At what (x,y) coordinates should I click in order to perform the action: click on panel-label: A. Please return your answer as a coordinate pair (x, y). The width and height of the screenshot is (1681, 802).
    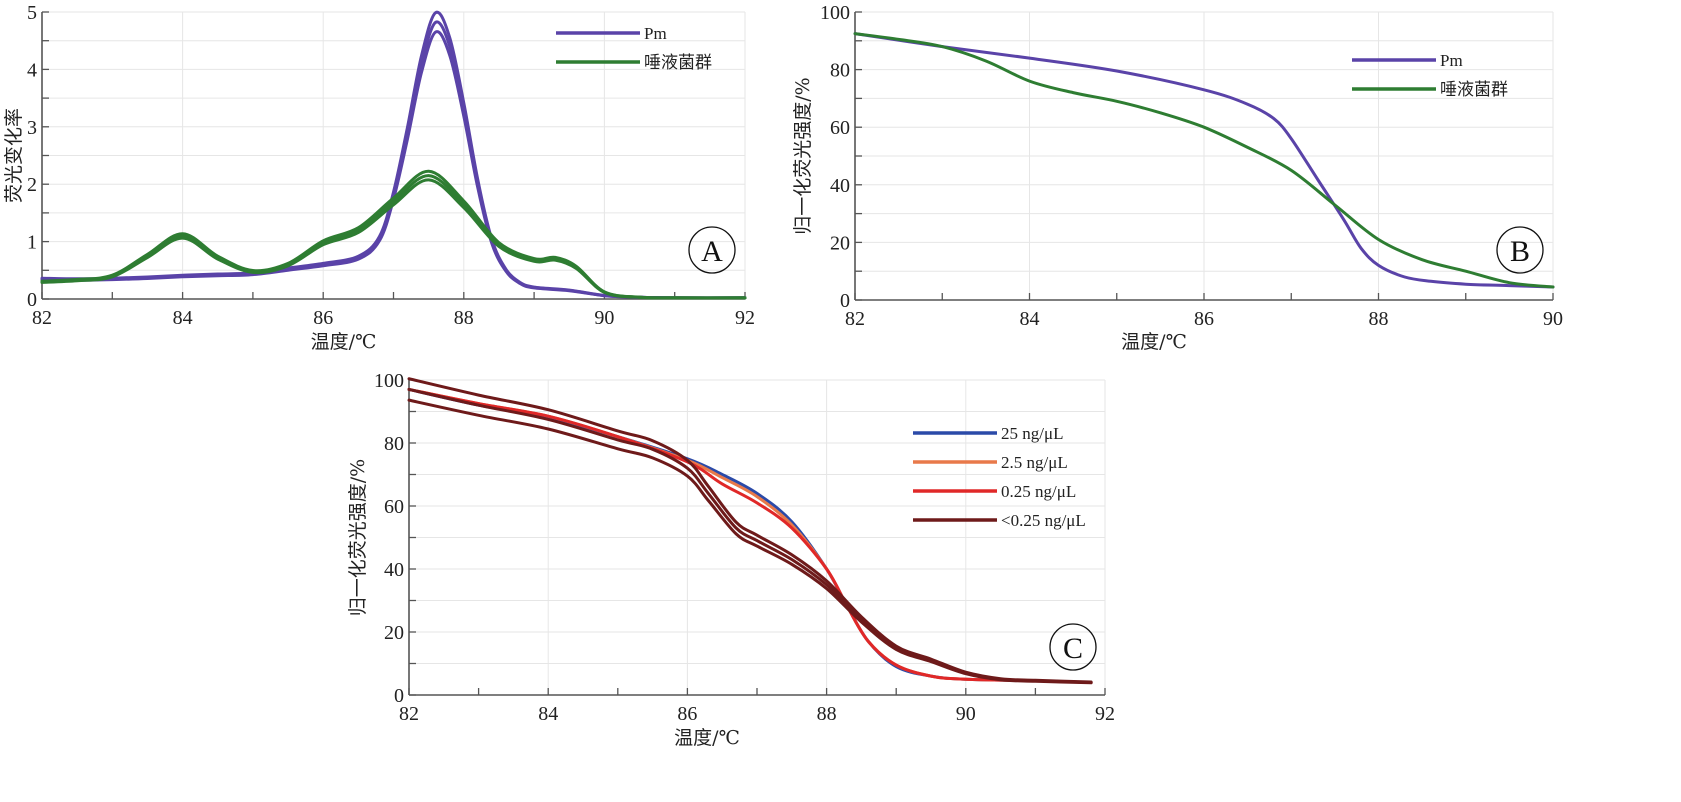
    Looking at the image, I should click on (712, 251).